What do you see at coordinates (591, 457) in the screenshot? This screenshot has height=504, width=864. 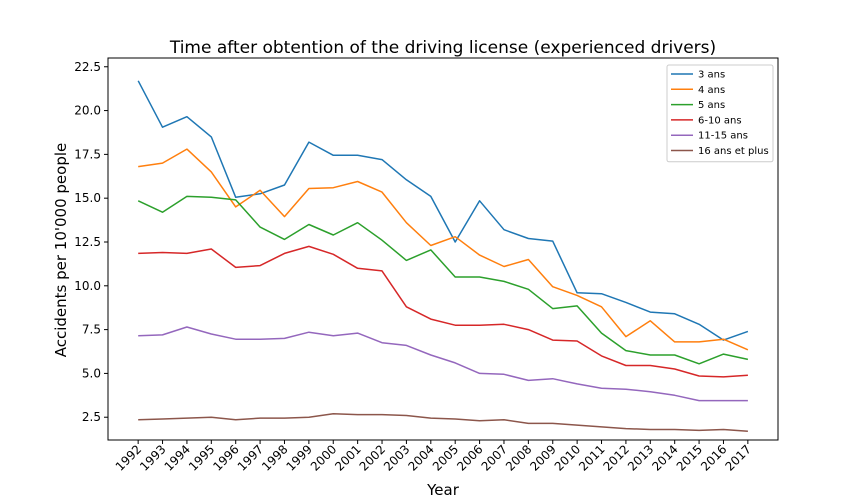 I see `x-tick-label: 2011` at bounding box center [591, 457].